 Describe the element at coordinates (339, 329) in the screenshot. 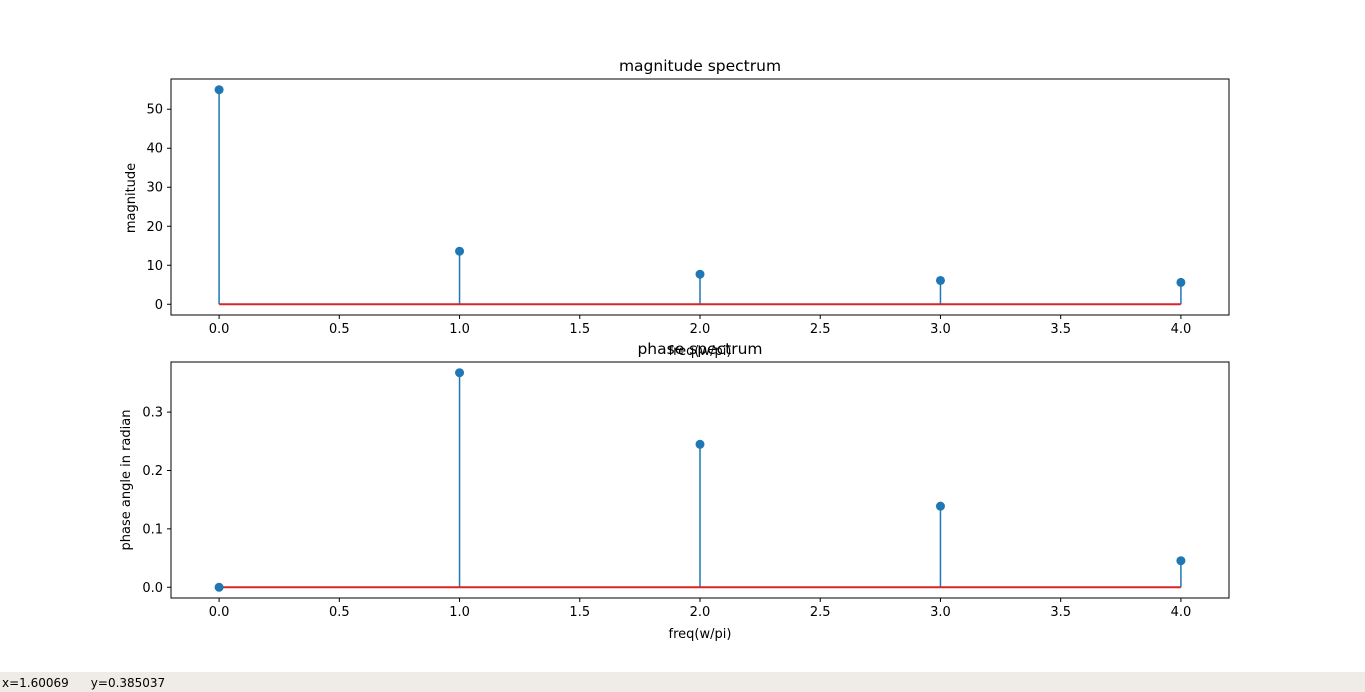

I see `magnitude-x-tick-label: 0.5` at that location.